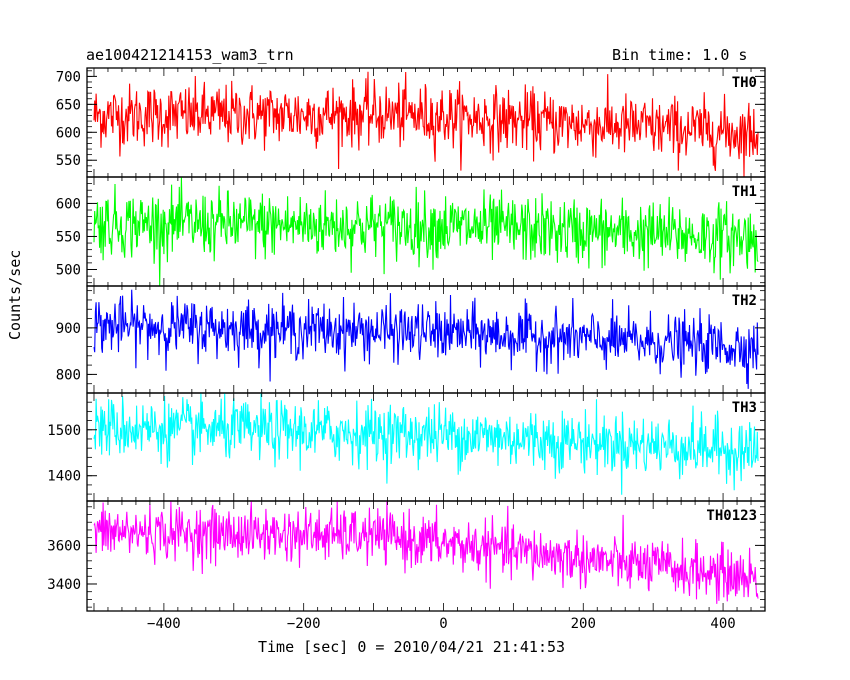 The width and height of the screenshot is (850, 680). What do you see at coordinates (68, 329) in the screenshot?
I see `y-tick-label: 900` at bounding box center [68, 329].